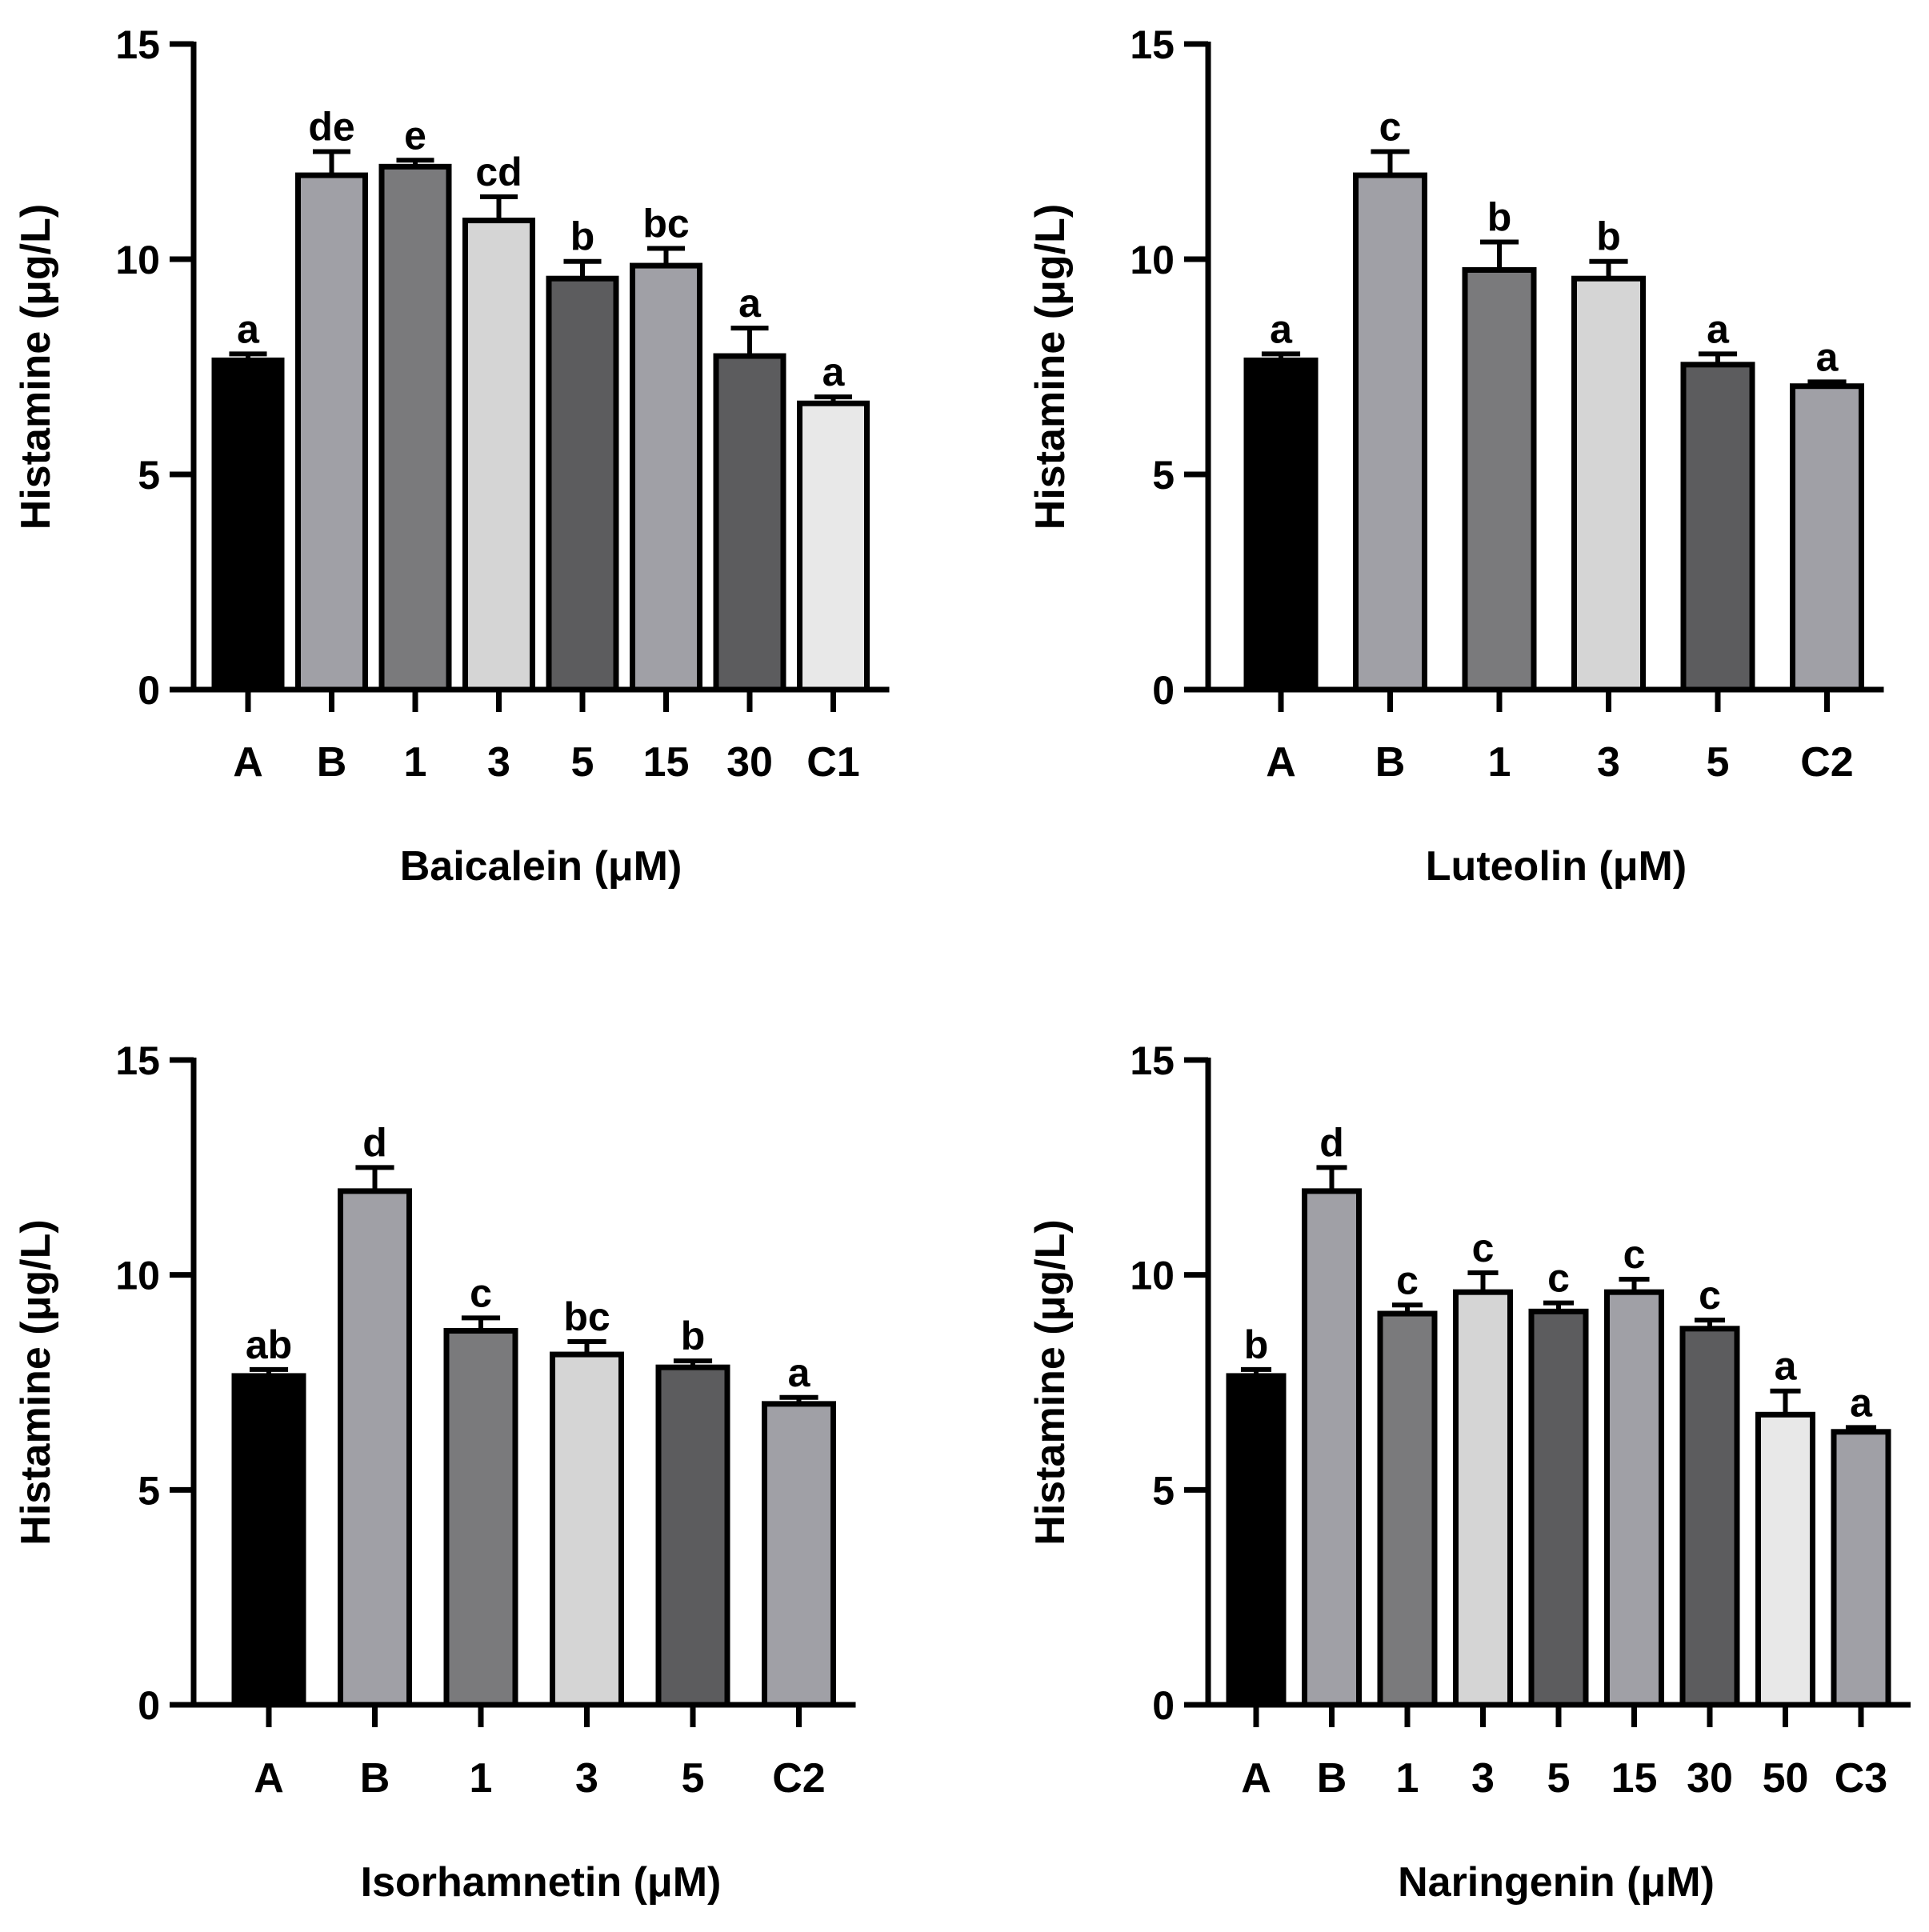 This screenshot has width=1929, height=1932. Describe the element at coordinates (541, 866) in the screenshot. I see `x-axis-title: Baicalein (μM)` at that location.